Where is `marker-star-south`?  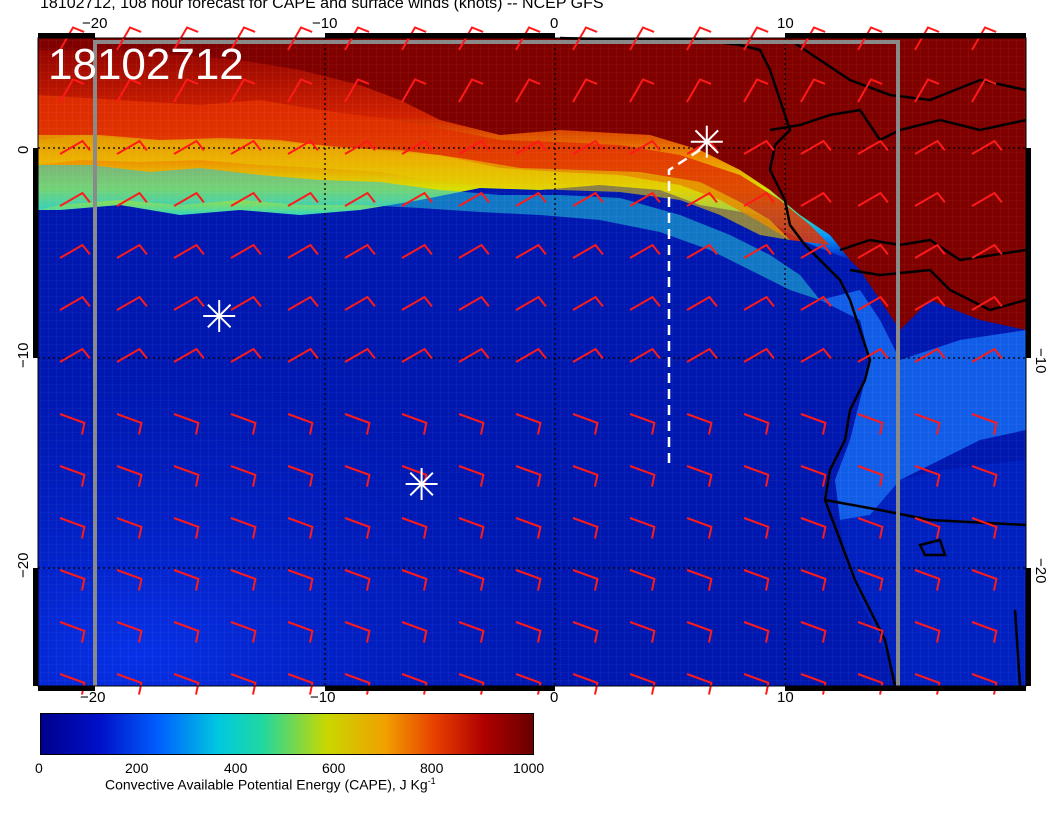
marker-star-south is located at coordinates (421, 484).